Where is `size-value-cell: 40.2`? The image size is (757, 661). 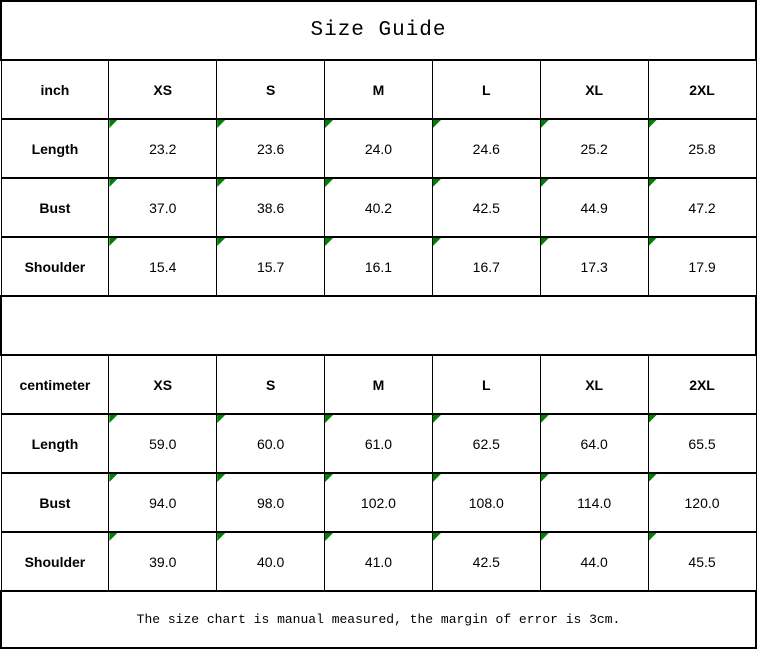 size-value-cell: 40.2 is located at coordinates (378, 207).